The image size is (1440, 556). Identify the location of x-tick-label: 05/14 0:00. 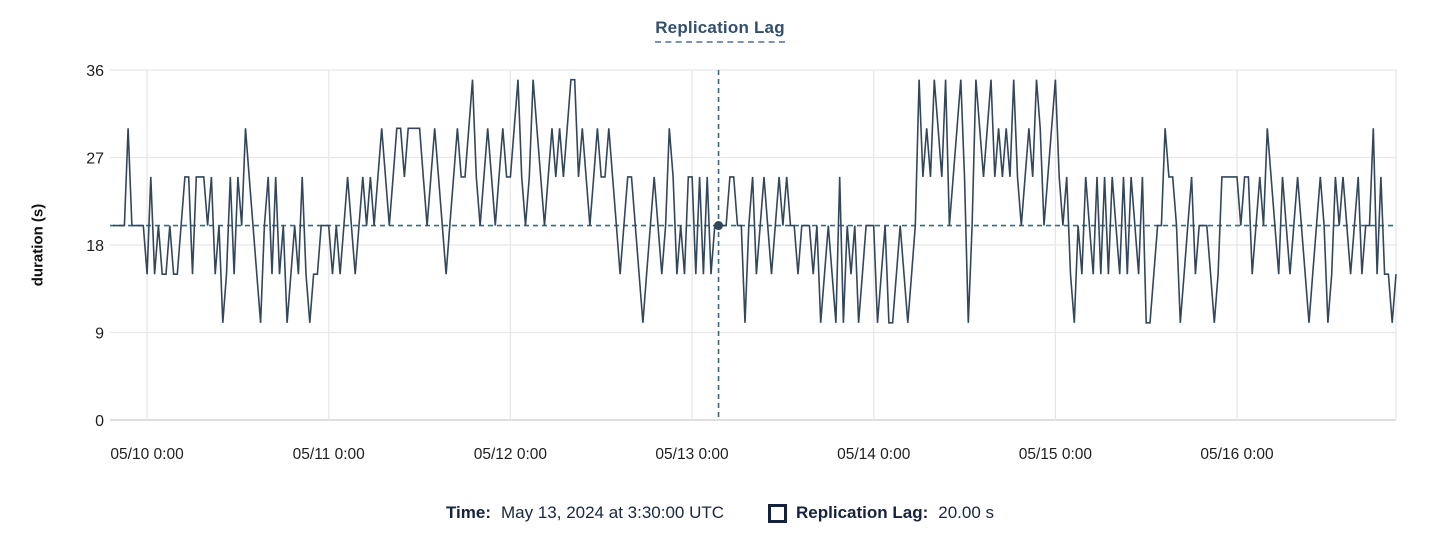
(874, 454).